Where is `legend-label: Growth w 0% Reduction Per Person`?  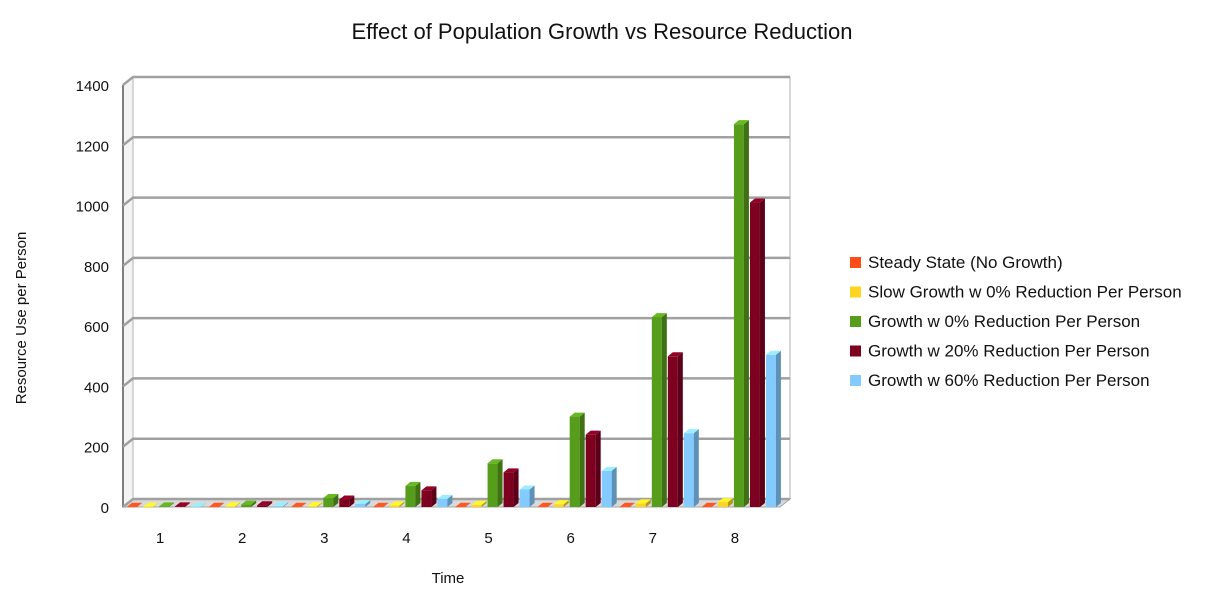 legend-label: Growth w 0% Reduction Per Person is located at coordinates (1004, 321).